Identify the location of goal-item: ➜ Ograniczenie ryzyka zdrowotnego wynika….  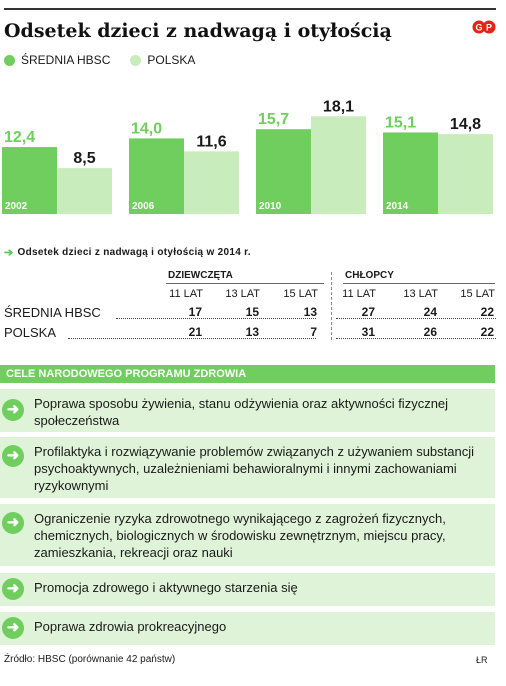
(247, 535).